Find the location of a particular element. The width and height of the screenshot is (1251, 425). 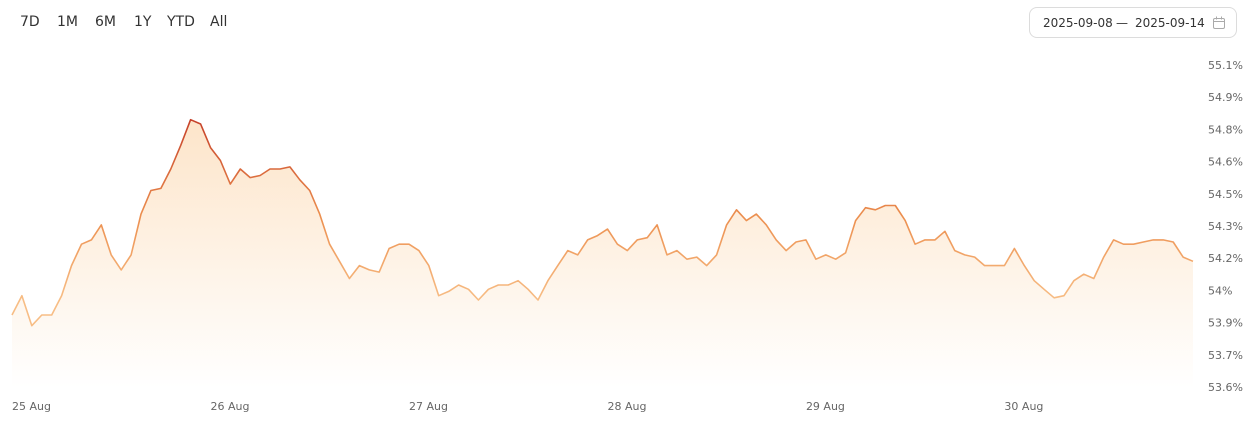

range-button: 6M is located at coordinates (105, 22).